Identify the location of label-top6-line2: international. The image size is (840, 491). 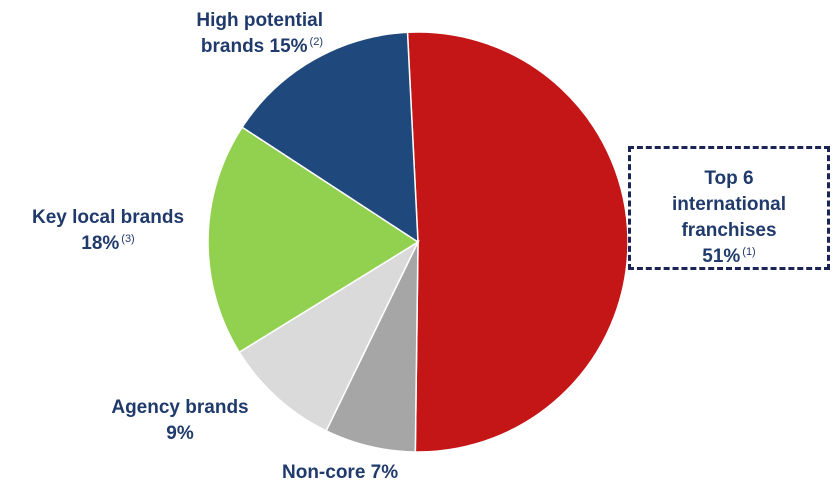
(728, 204).